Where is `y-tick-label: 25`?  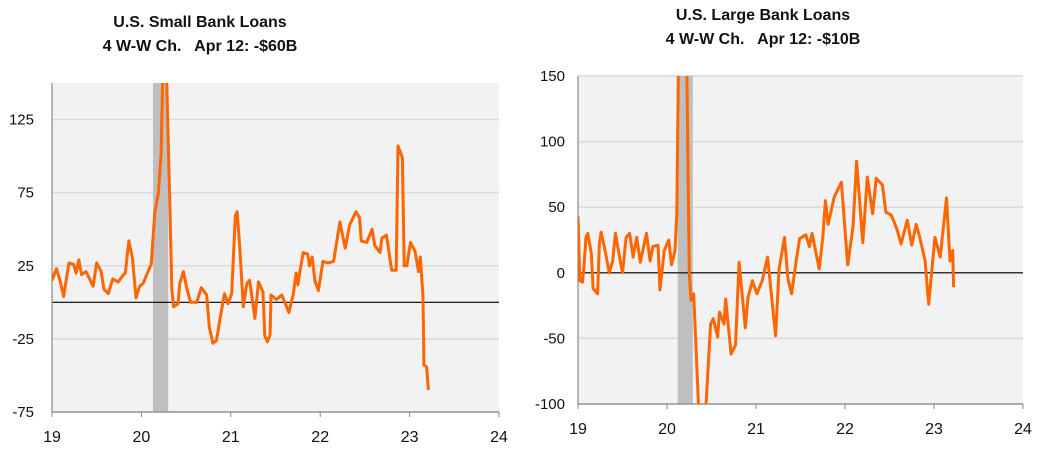 y-tick-label: 25 is located at coordinates (25, 266).